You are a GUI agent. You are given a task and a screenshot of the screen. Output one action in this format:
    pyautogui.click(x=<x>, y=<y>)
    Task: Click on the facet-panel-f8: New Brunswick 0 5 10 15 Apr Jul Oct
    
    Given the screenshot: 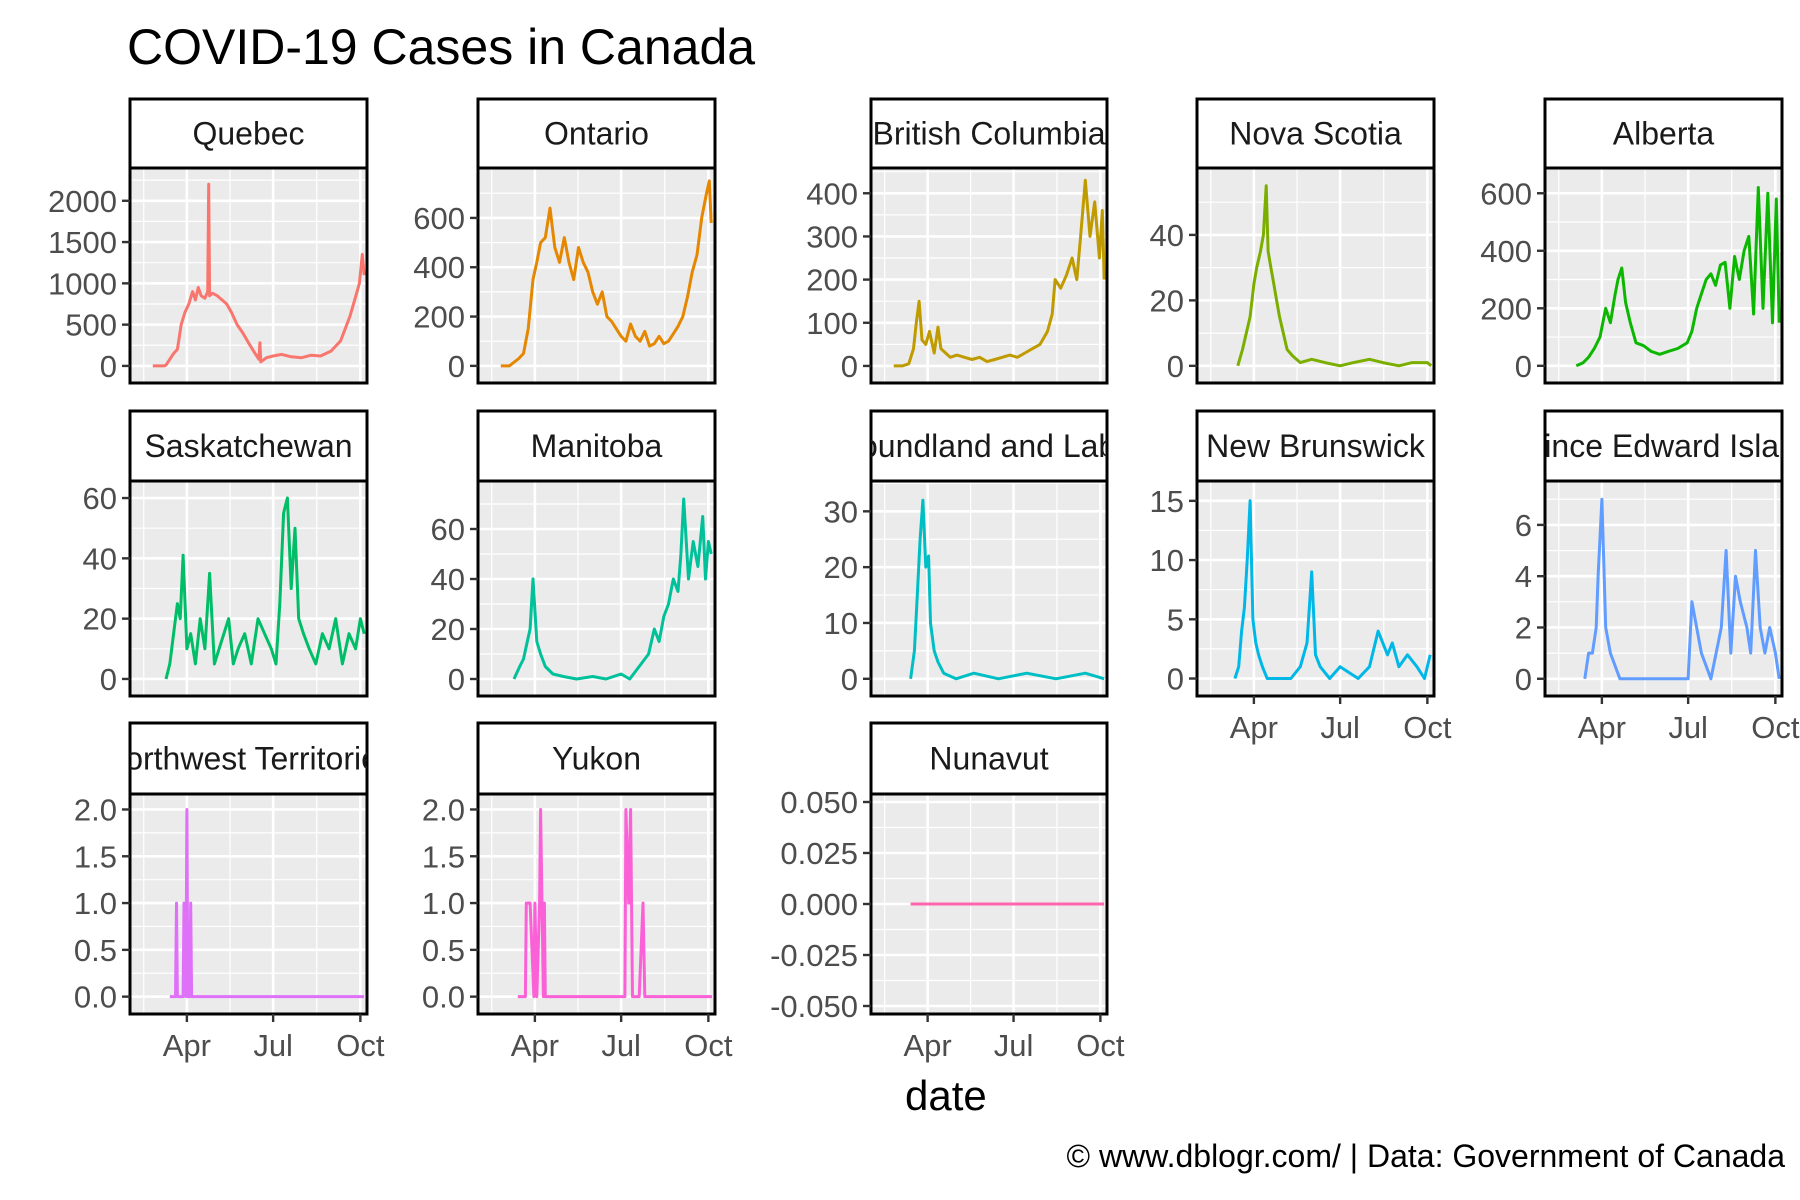 What is the action you would take?
    pyautogui.click(x=1301, y=577)
    